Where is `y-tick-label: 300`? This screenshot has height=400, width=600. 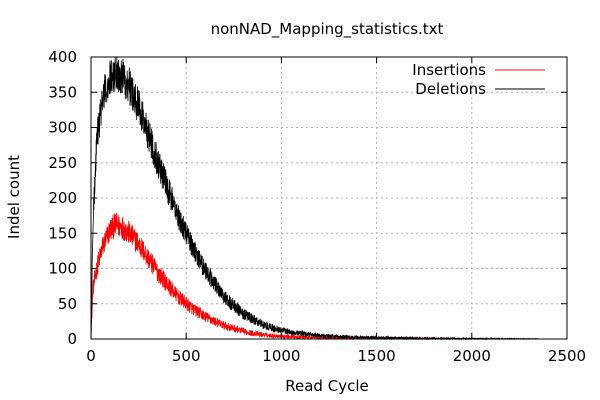 y-tick-label: 300 is located at coordinates (62, 128).